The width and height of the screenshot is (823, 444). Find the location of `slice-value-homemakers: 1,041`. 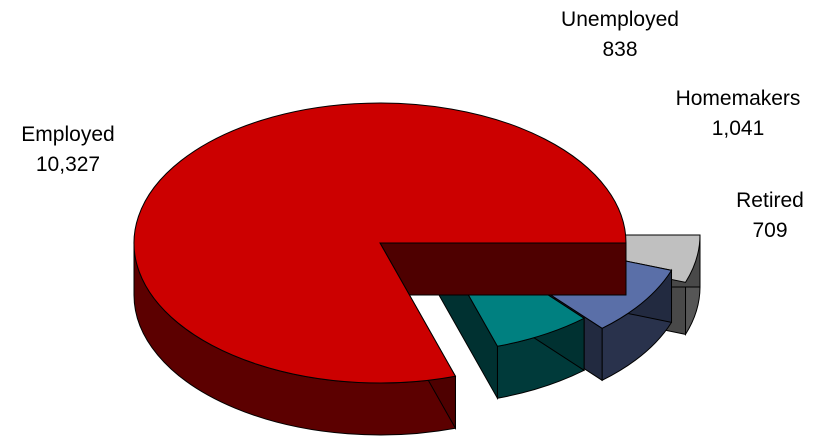

slice-value-homemakers: 1,041 is located at coordinates (738, 128).